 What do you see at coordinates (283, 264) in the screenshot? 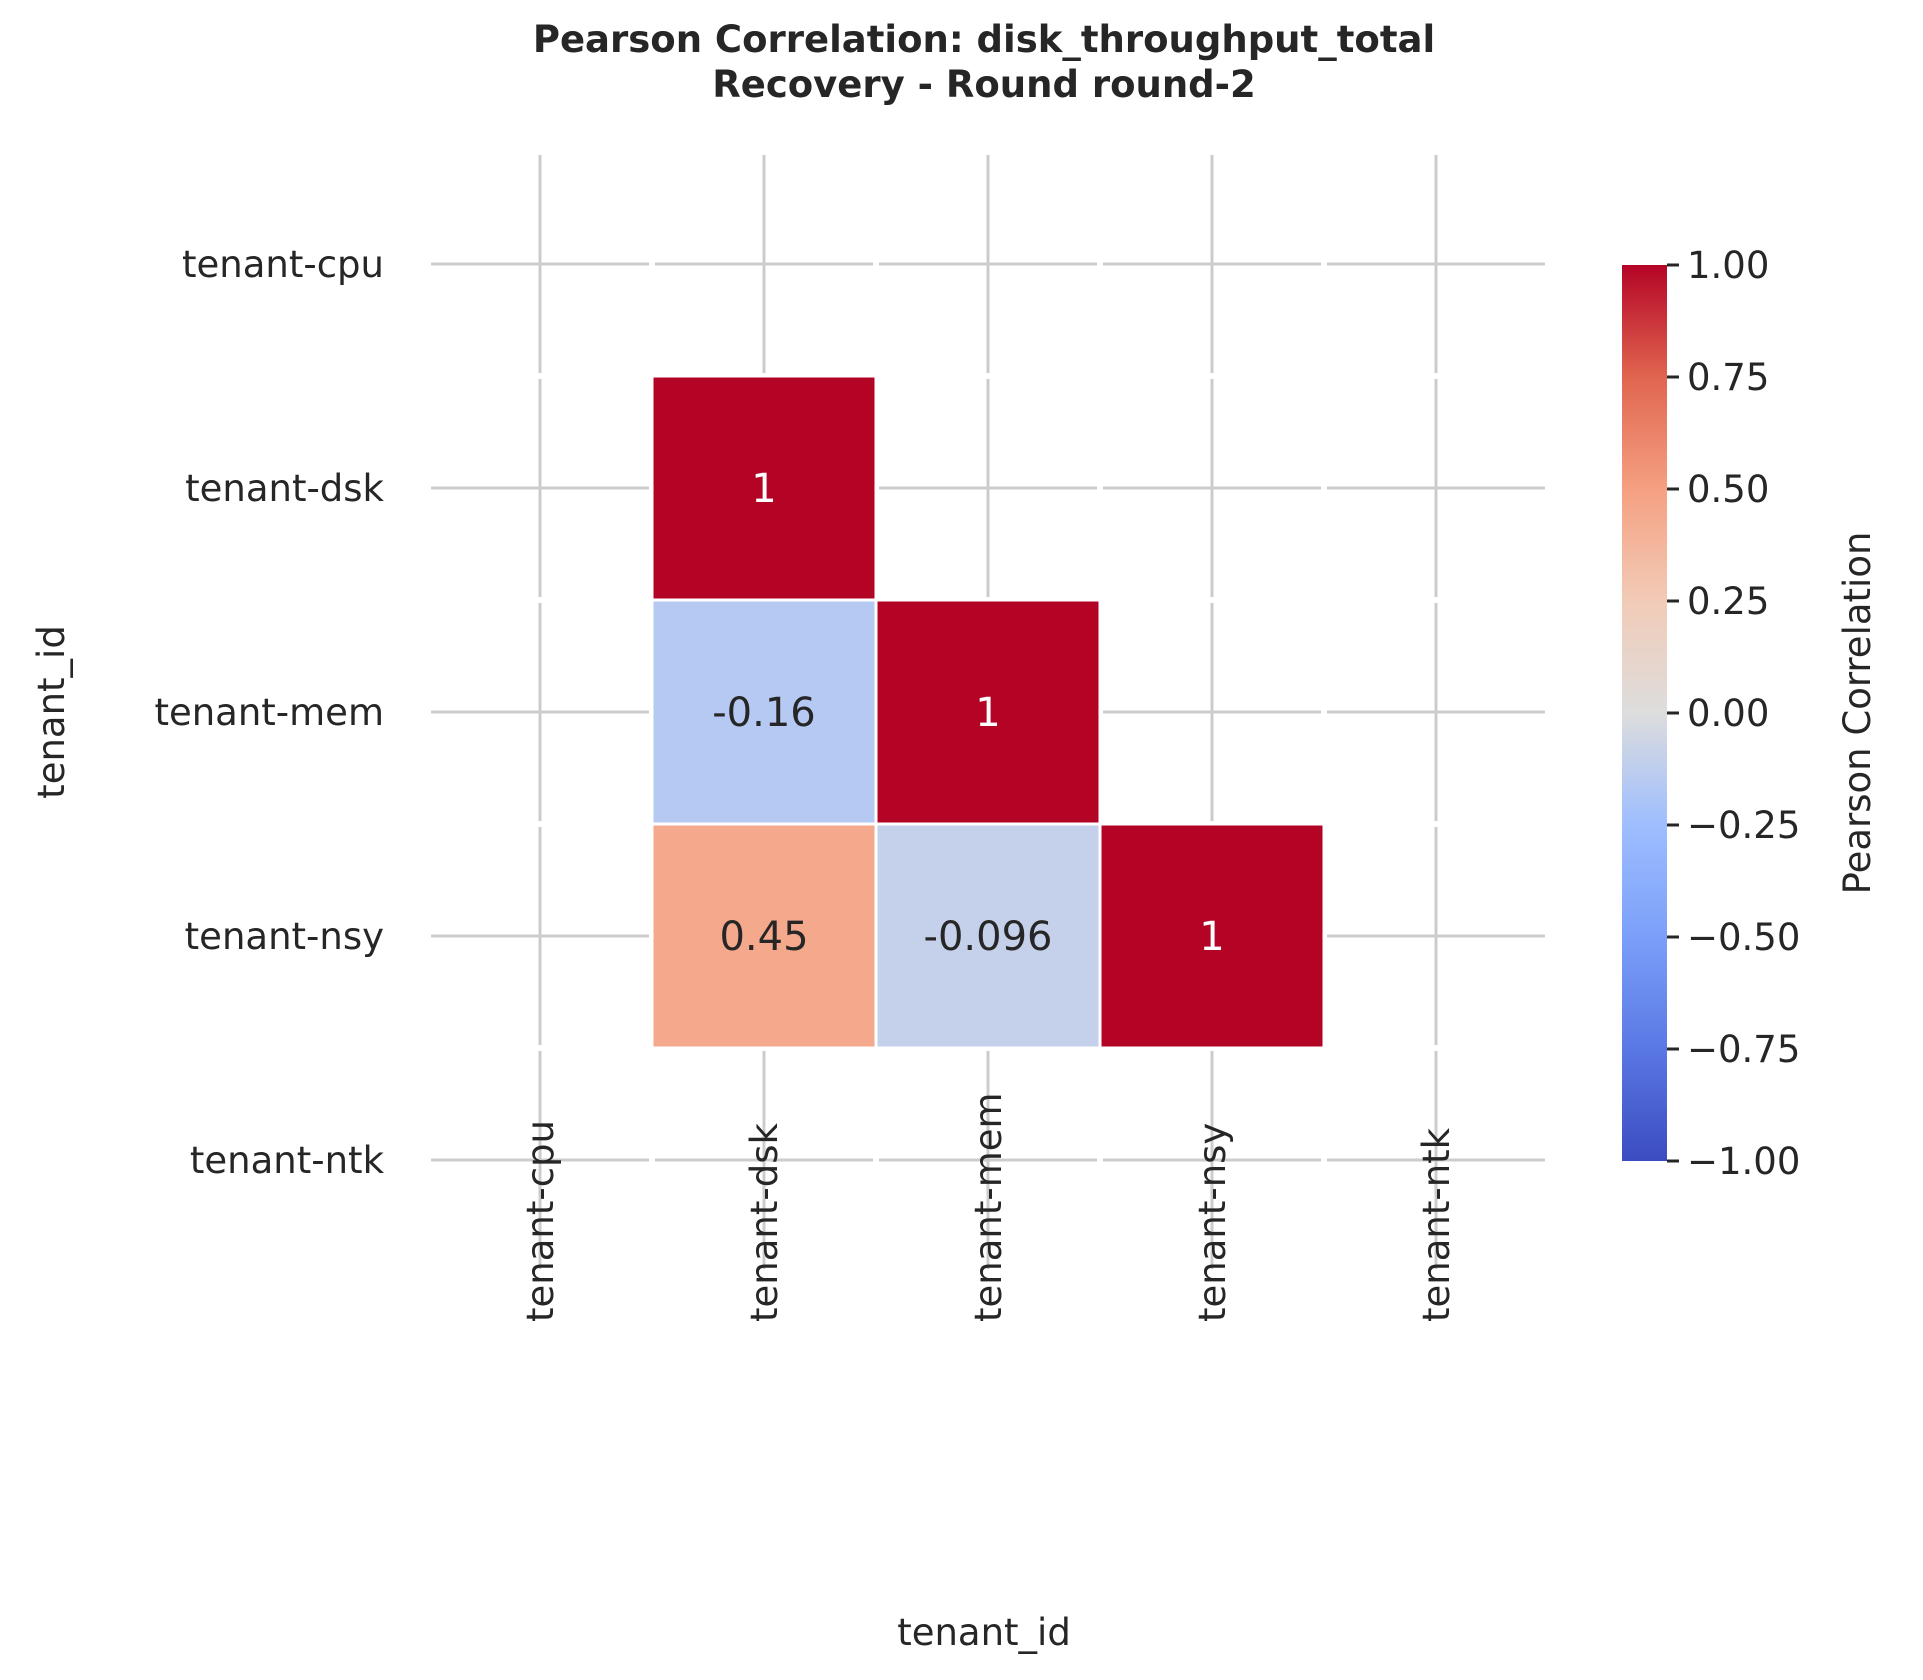
I see `y-tick-label: tenant-cpu` at bounding box center [283, 264].